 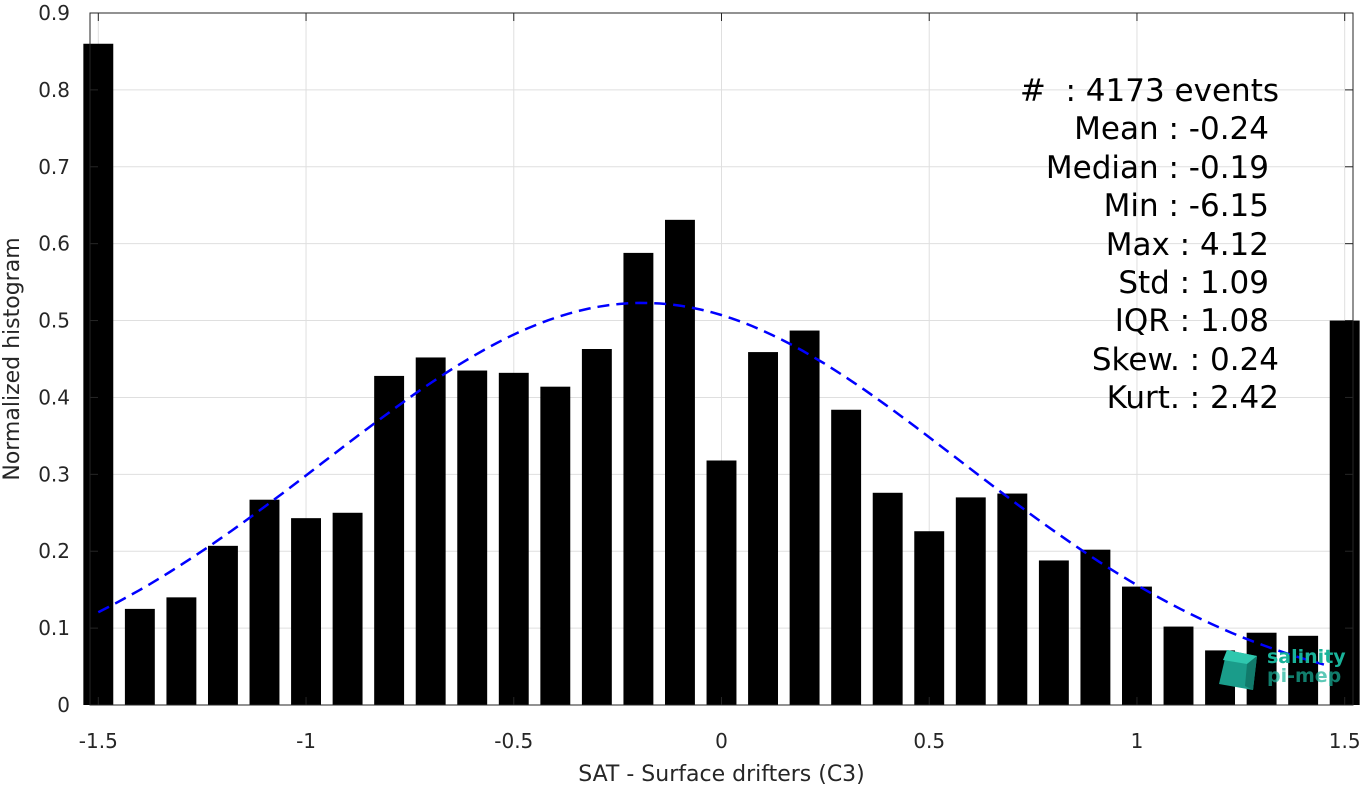 I want to click on x-tick-label: 1, so click(x=1137, y=741).